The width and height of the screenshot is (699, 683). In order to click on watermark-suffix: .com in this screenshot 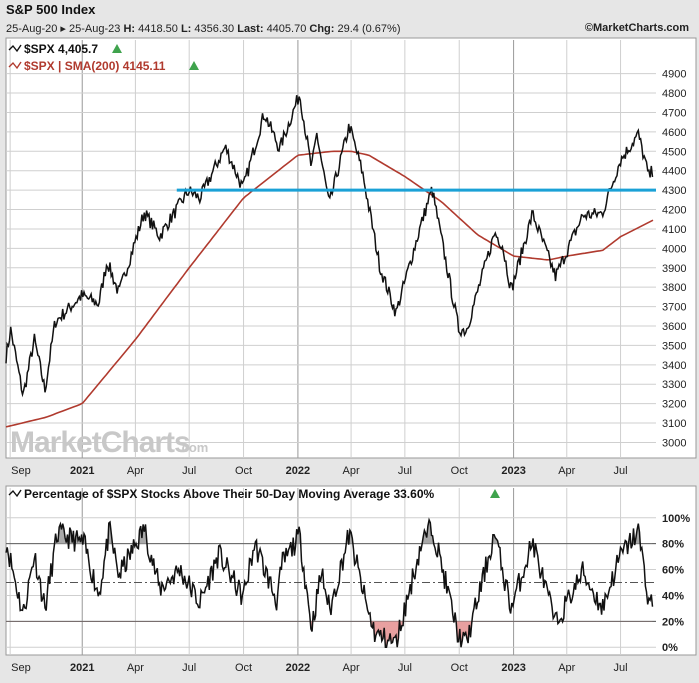, I will do `click(193, 447)`.